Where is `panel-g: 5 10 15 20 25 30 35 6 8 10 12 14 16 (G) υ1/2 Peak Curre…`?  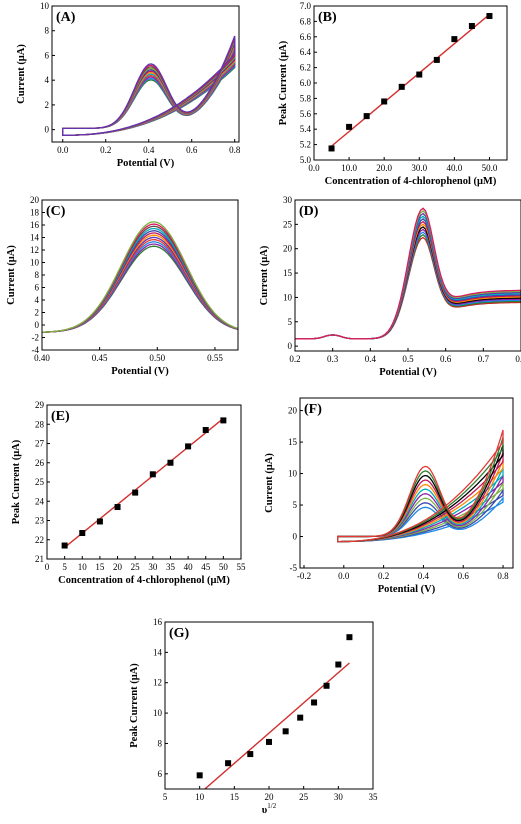 panel-g: 5 10 15 20 25 30 35 6 8 10 12 14 16 (G) υ1/2 Peak Curre… is located at coordinates (253, 716).